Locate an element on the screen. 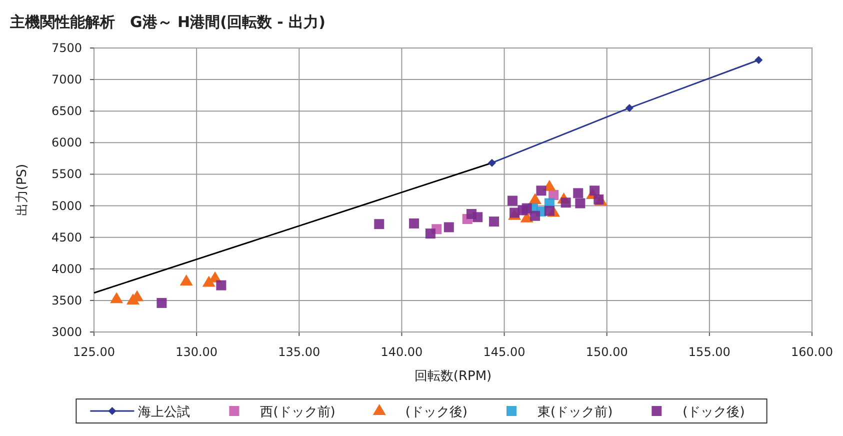 This screenshot has width=843, height=436. legend-label: 東(ドック前) is located at coordinates (575, 412).